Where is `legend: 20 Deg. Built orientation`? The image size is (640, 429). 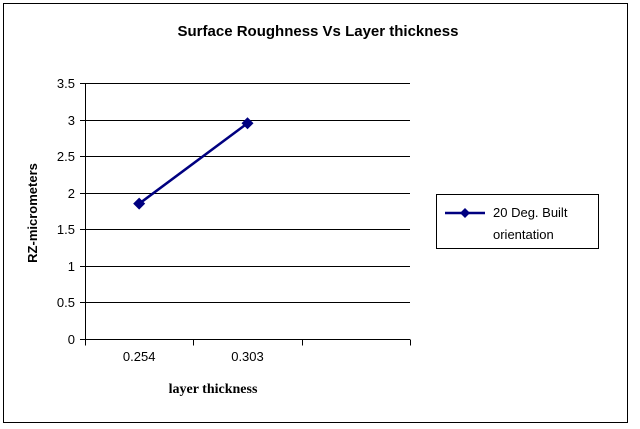
legend: 20 Deg. Built orientation is located at coordinates (517, 221).